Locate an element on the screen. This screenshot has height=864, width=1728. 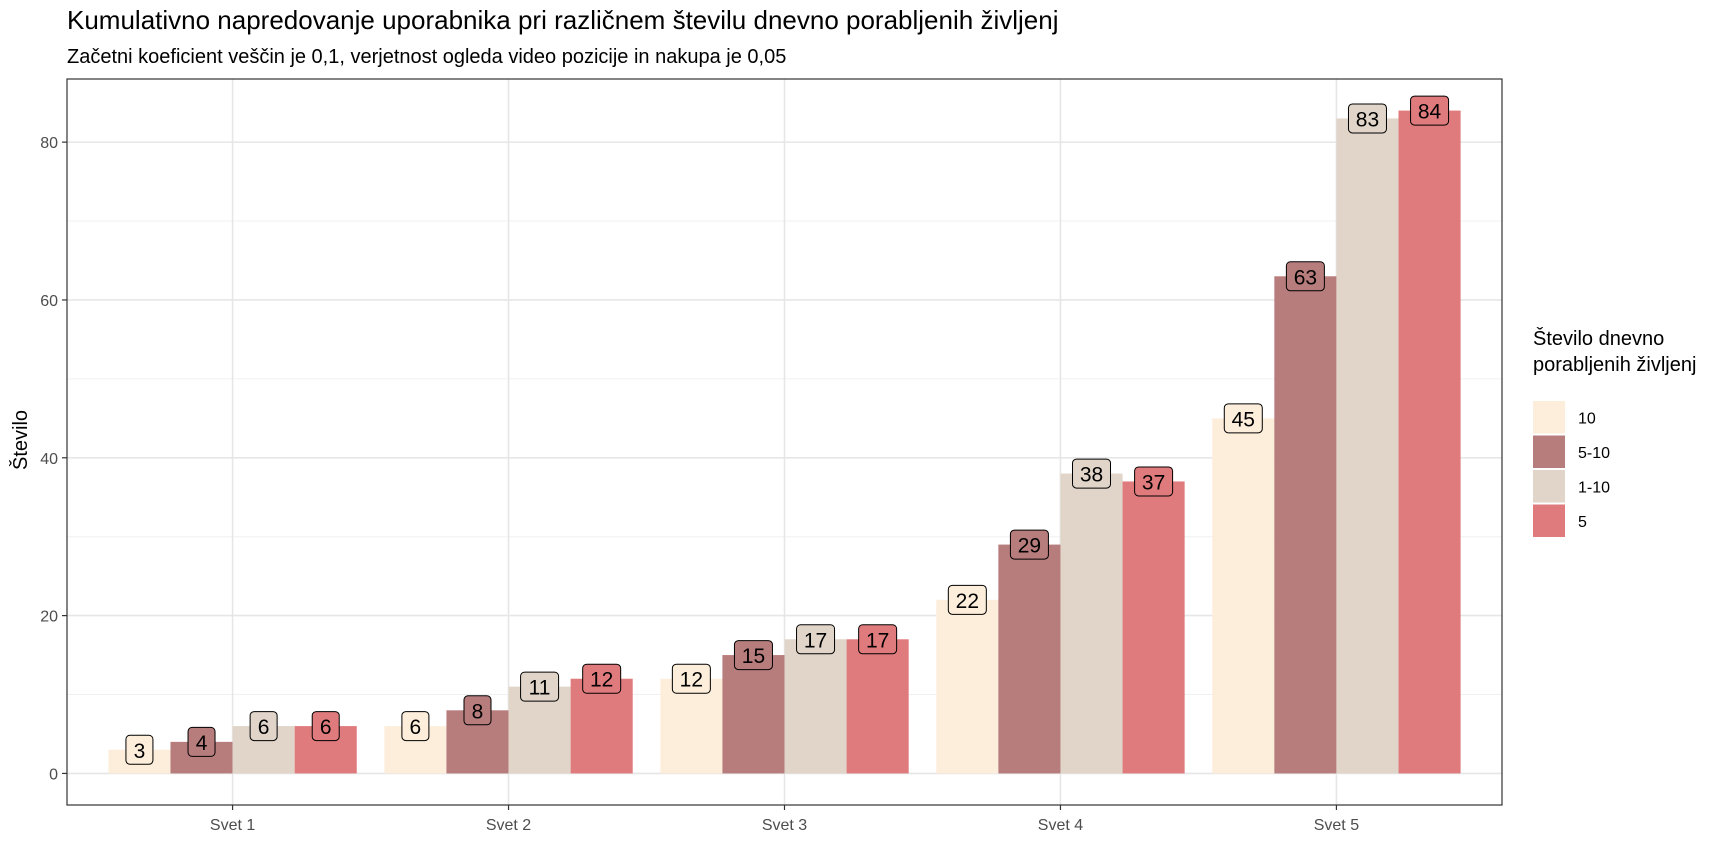
x-tick-label: Svet 5 is located at coordinates (1336, 825).